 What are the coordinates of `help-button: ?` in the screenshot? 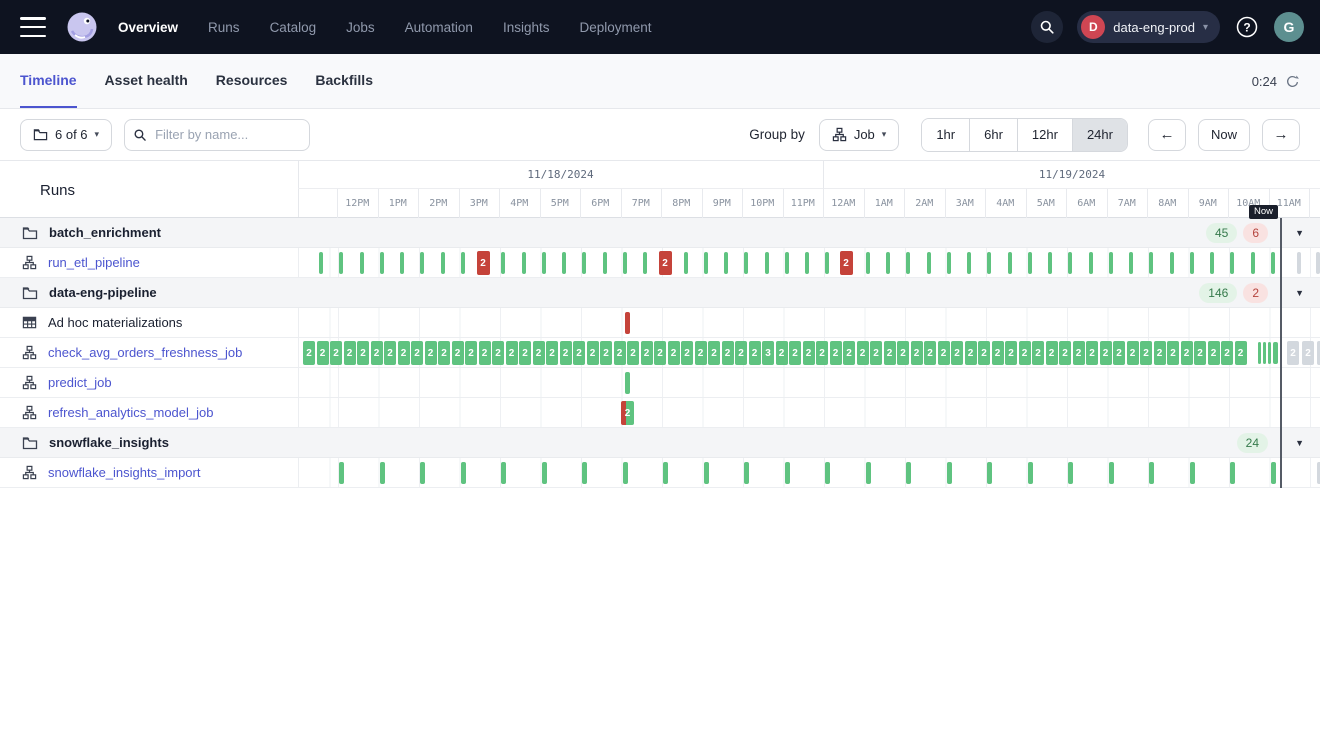 It's located at (1247, 27).